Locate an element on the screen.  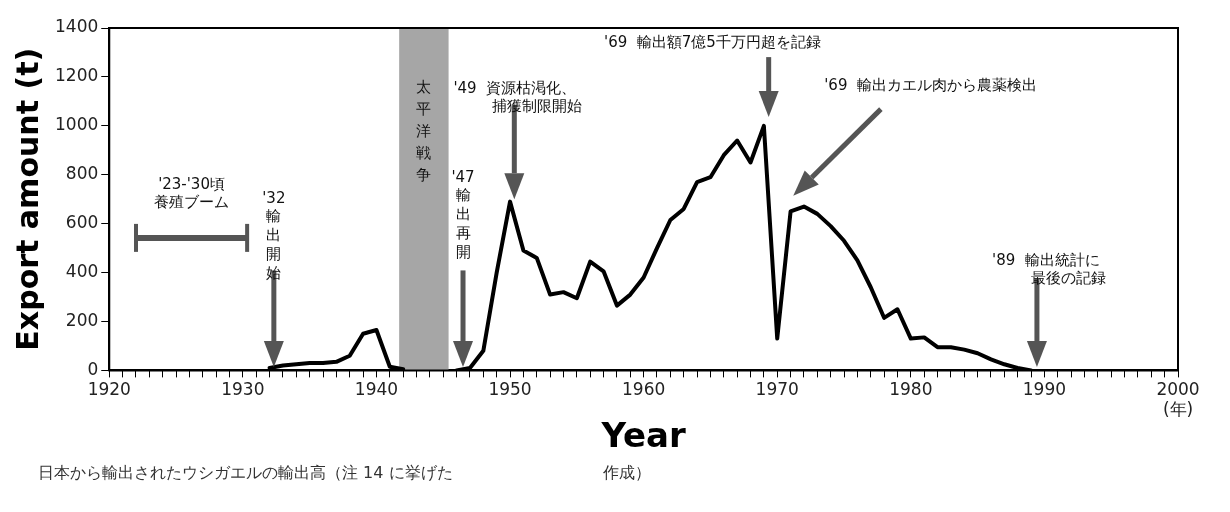
y-tick-label: 1400 is located at coordinates (77, 26).